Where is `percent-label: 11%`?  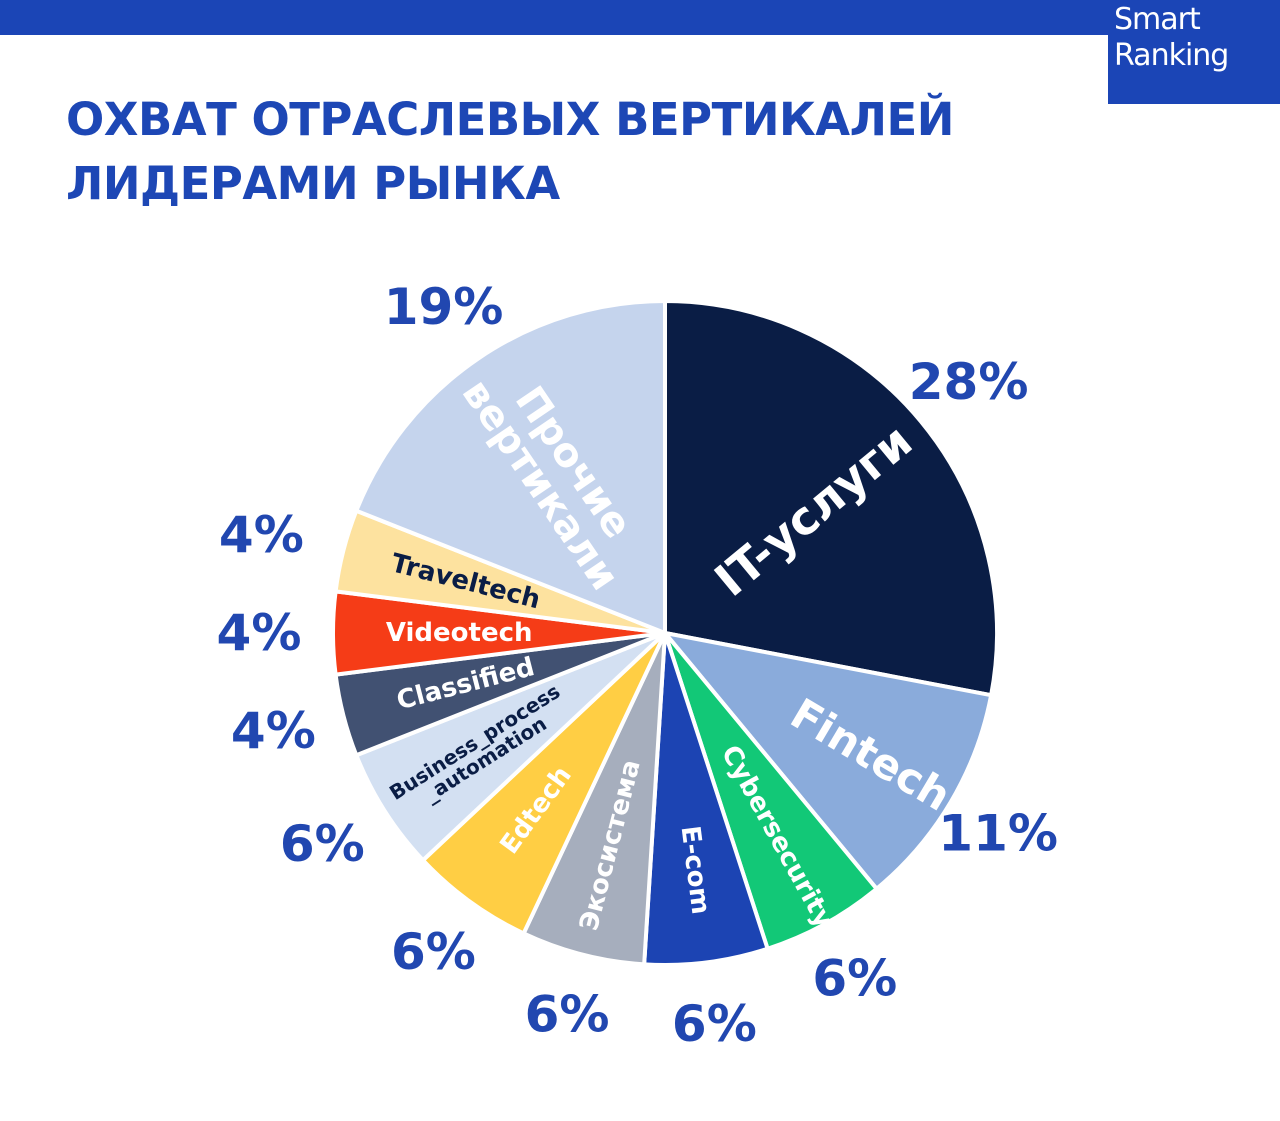 percent-label: 11% is located at coordinates (998, 834).